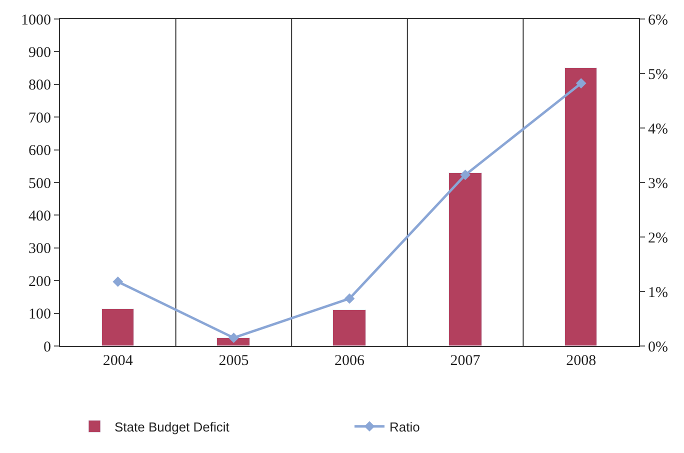 This screenshot has width=684, height=453. What do you see at coordinates (658, 74) in the screenshot?
I see `y2-tick-label: 5%` at bounding box center [658, 74].